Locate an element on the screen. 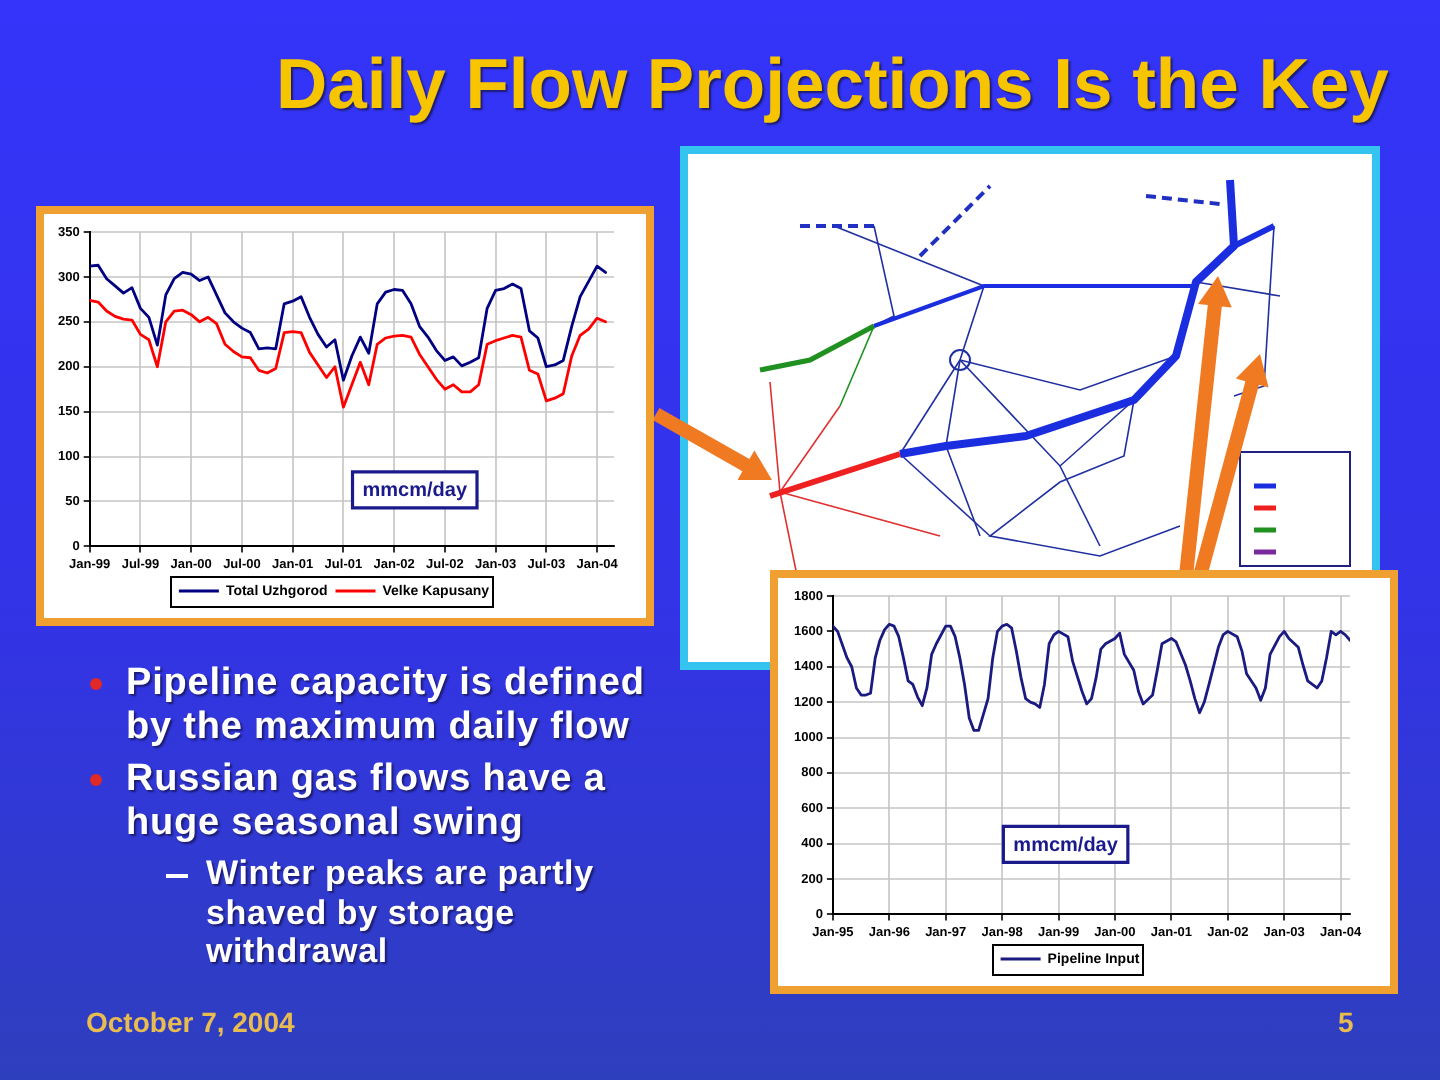 This screenshot has height=1080, width=1440. text: October 7, 2004 is located at coordinates (190, 1022).